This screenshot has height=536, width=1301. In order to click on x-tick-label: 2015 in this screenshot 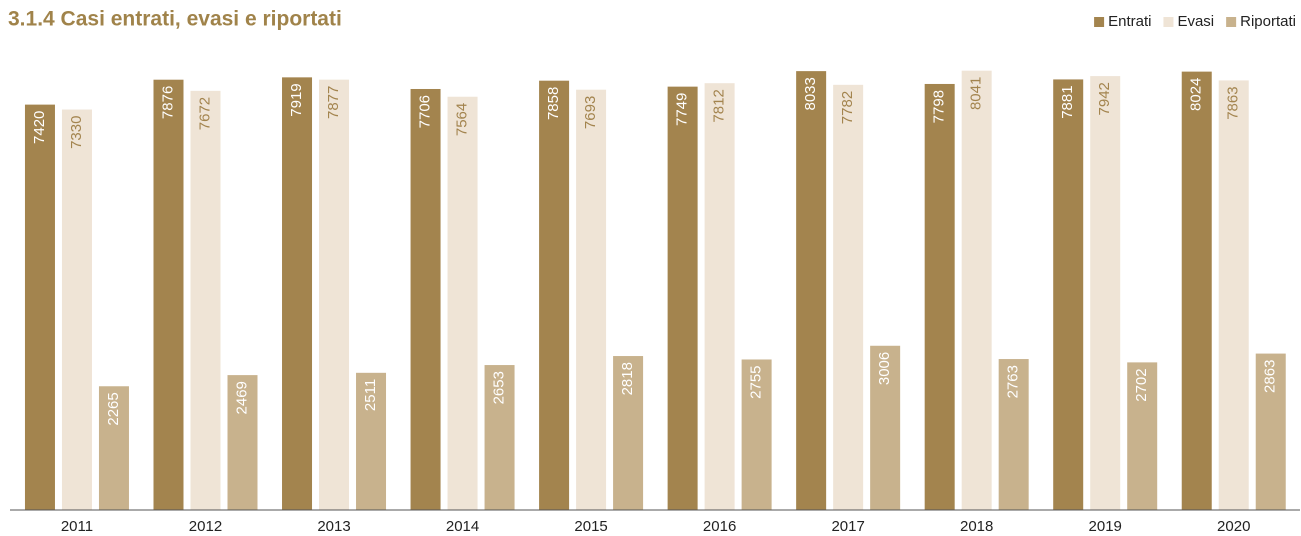, I will do `click(590, 526)`.